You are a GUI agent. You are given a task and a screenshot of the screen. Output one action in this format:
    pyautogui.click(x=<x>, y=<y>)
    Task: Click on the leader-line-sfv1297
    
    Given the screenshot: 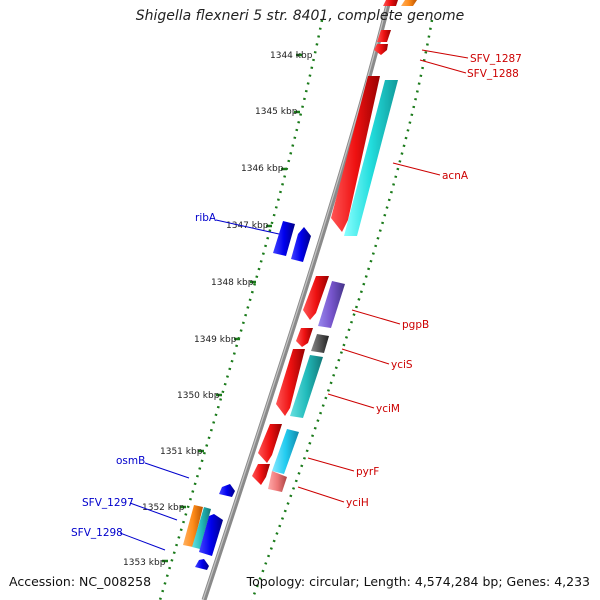 What is the action you would take?
    pyautogui.click(x=153, y=511)
    